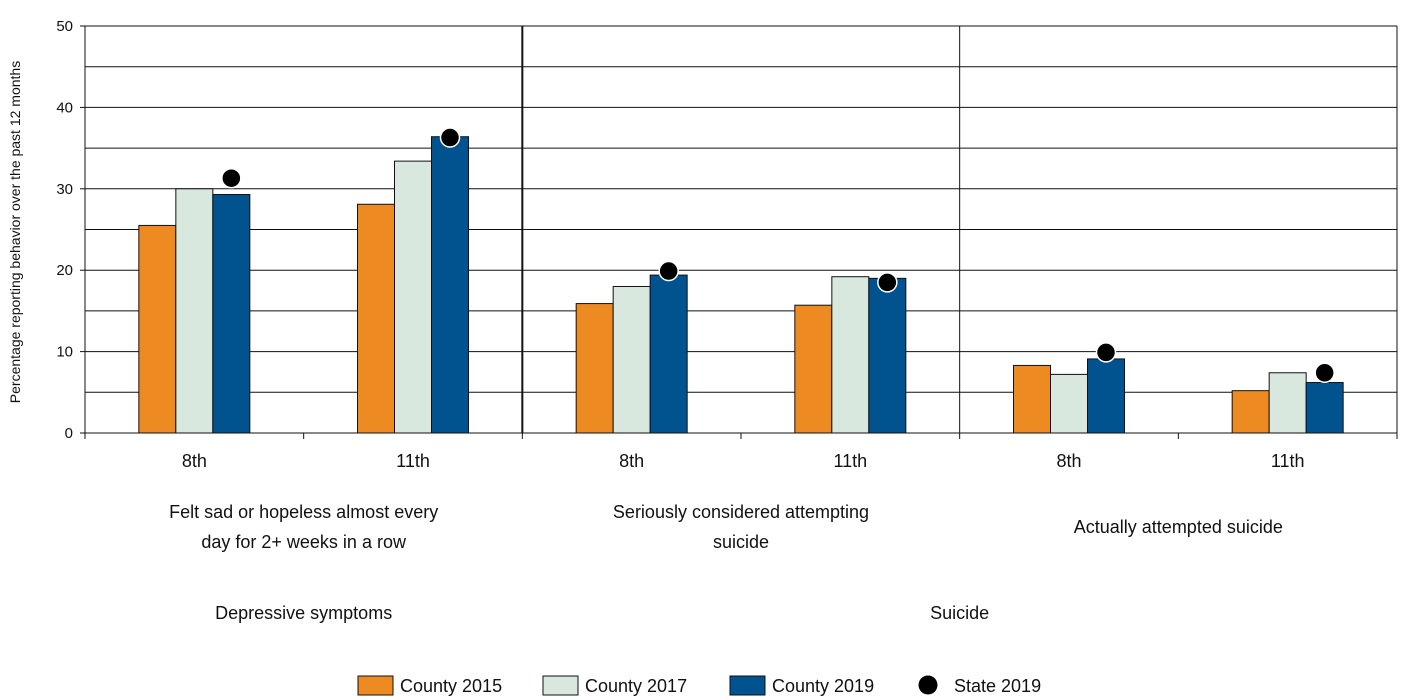  What do you see at coordinates (741, 512) in the screenshot?
I see `group-label: Seriously considered attempting` at bounding box center [741, 512].